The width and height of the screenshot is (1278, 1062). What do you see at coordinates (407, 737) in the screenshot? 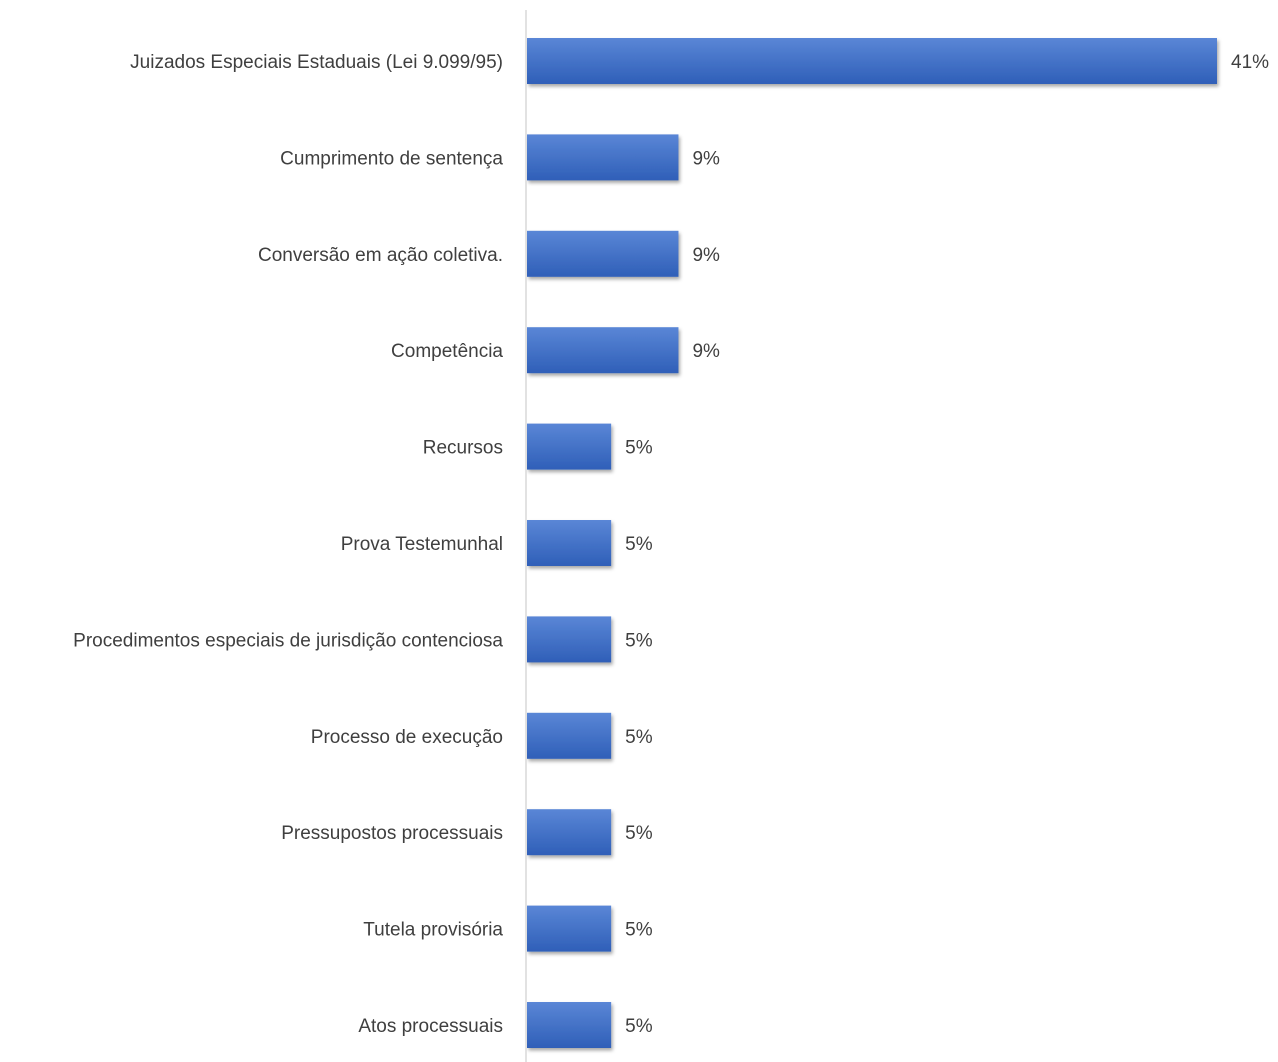
I see `category-label-7: Processo de execução` at bounding box center [407, 737].